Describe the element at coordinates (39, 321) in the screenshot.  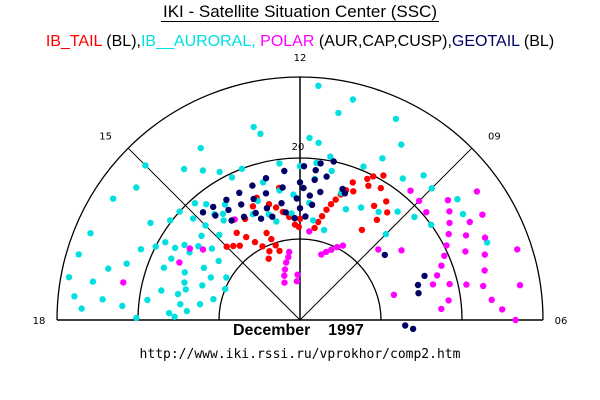
I see `tick-label-18: 18` at that location.